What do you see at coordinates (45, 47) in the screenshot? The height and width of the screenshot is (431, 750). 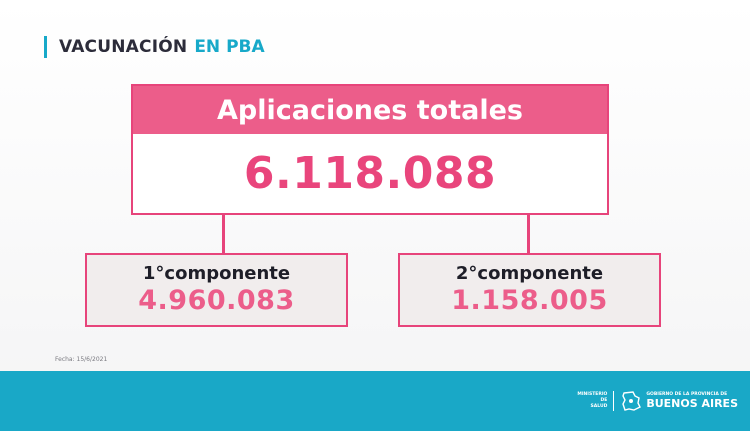 I see `title-accent-bar` at bounding box center [45, 47].